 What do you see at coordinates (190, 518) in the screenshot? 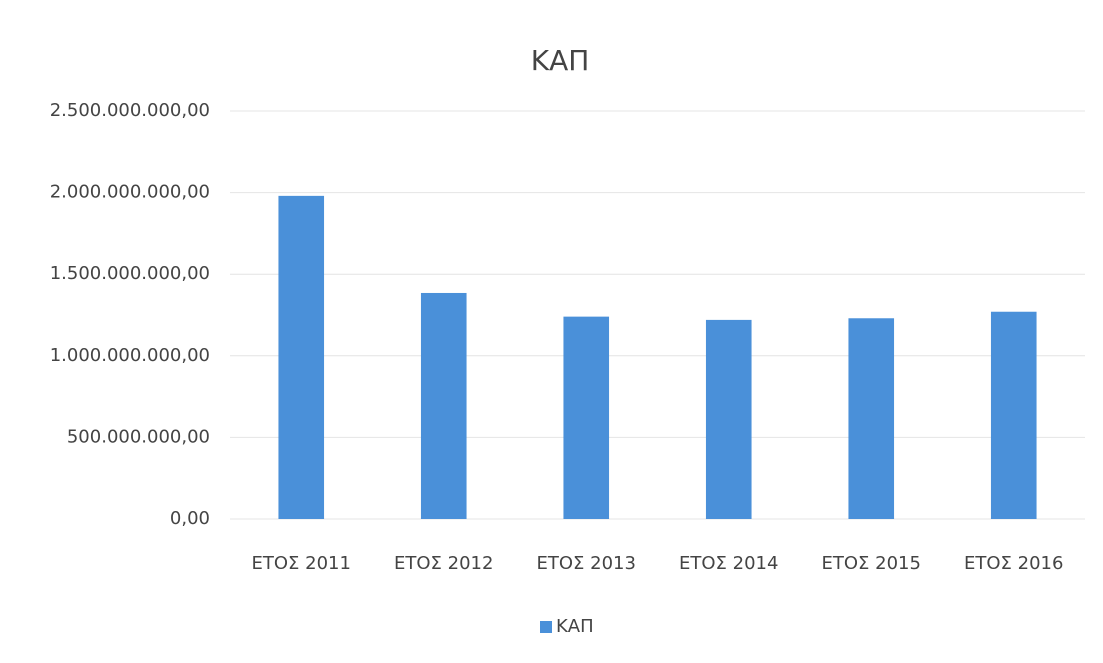
I see `y-tick-label: 0,00` at bounding box center [190, 518].